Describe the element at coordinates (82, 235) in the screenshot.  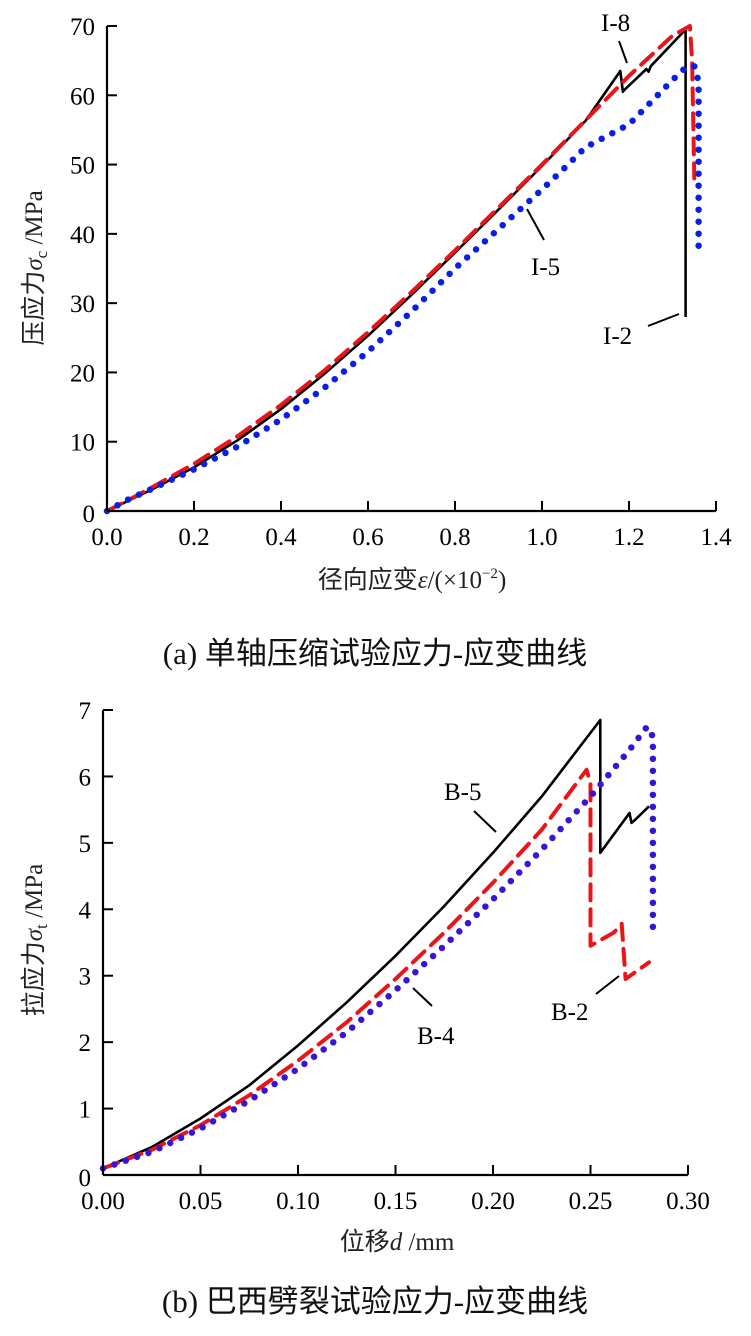
I see `chart-a-y-tick-label: 40` at that location.